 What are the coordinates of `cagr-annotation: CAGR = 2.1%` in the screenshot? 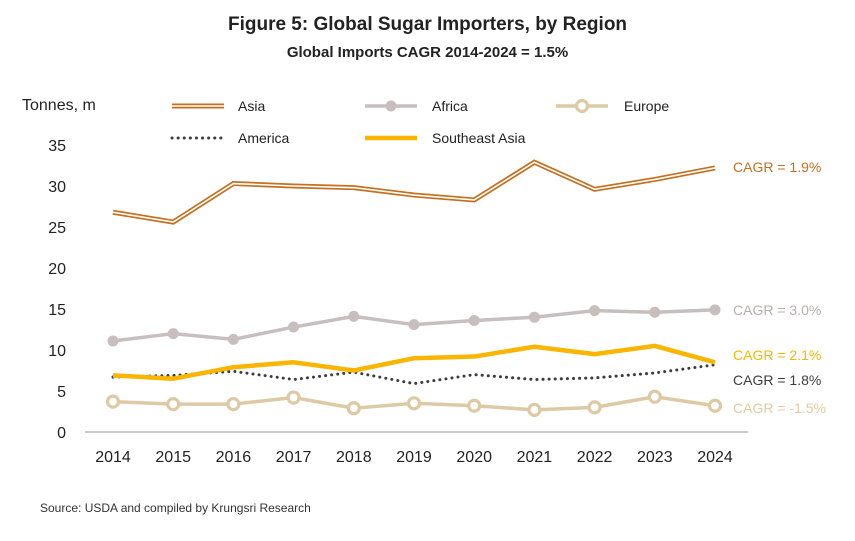 It's located at (777, 355).